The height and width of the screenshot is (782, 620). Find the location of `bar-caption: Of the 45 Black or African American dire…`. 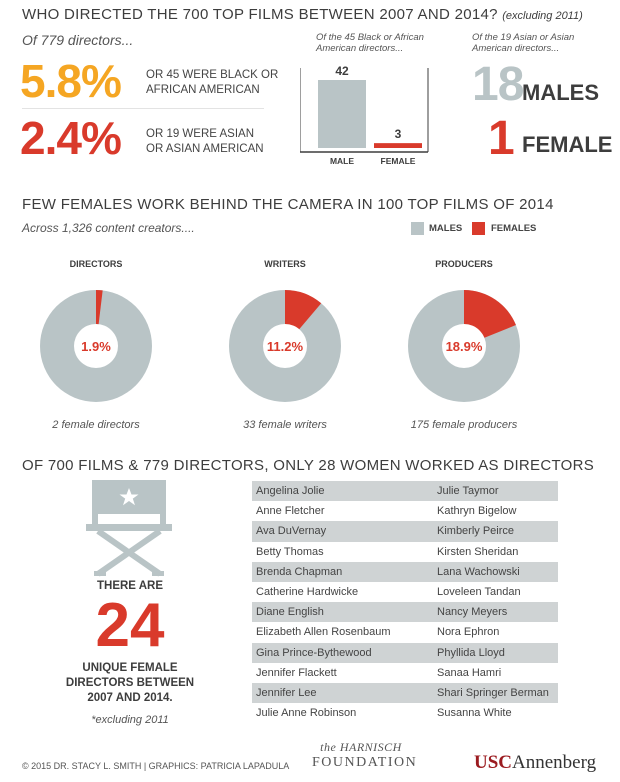

bar-caption: Of the 45 Black or African American dire… is located at coordinates (370, 43).